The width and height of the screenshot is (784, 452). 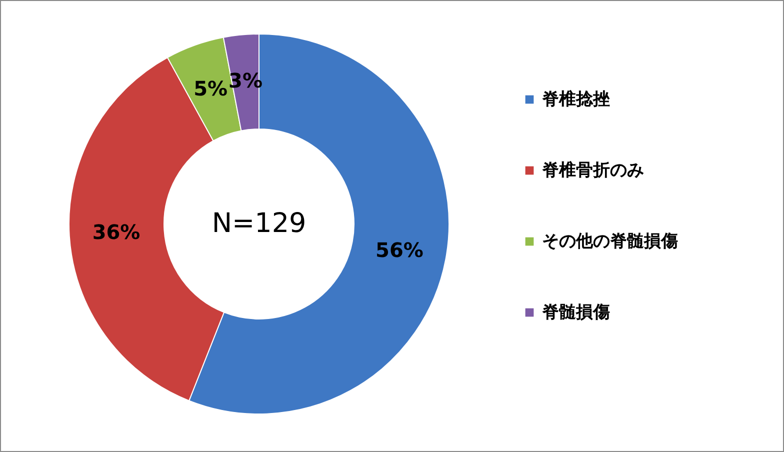 I want to click on legend-label: 脊椎骨折のみ, so click(x=593, y=170).